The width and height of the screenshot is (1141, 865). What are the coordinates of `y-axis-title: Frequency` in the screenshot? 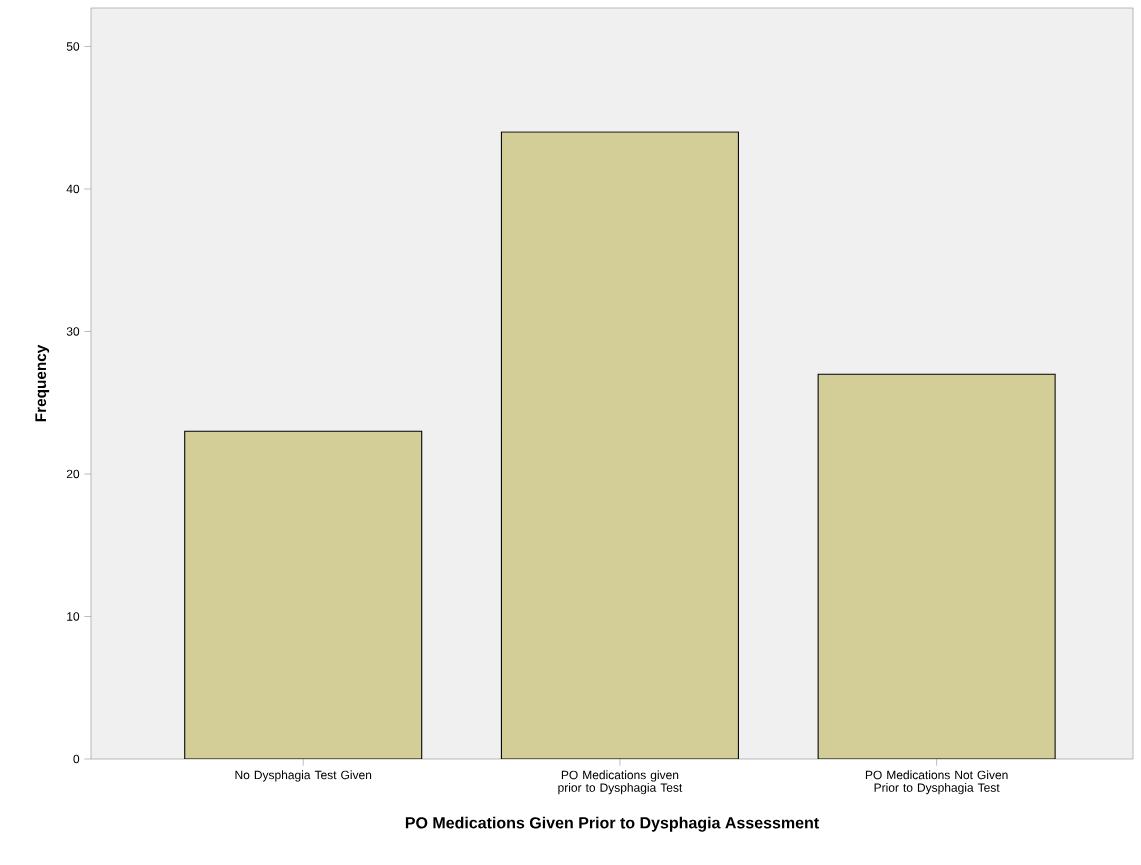 It's located at (42, 383).